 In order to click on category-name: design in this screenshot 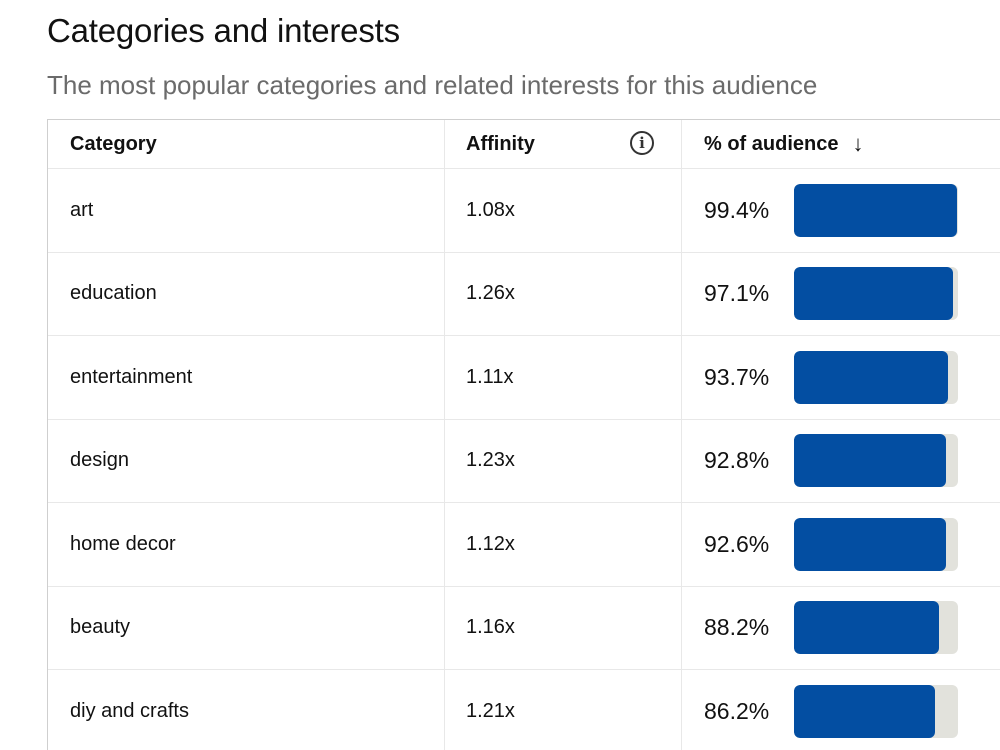, I will do `click(99, 460)`.